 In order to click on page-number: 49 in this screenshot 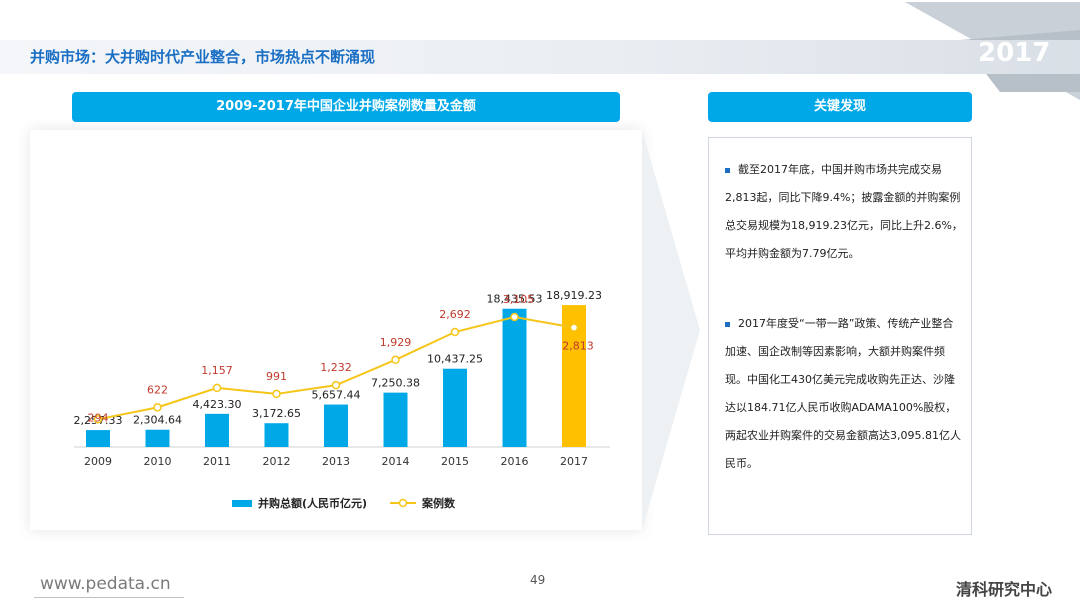, I will do `click(538, 580)`.